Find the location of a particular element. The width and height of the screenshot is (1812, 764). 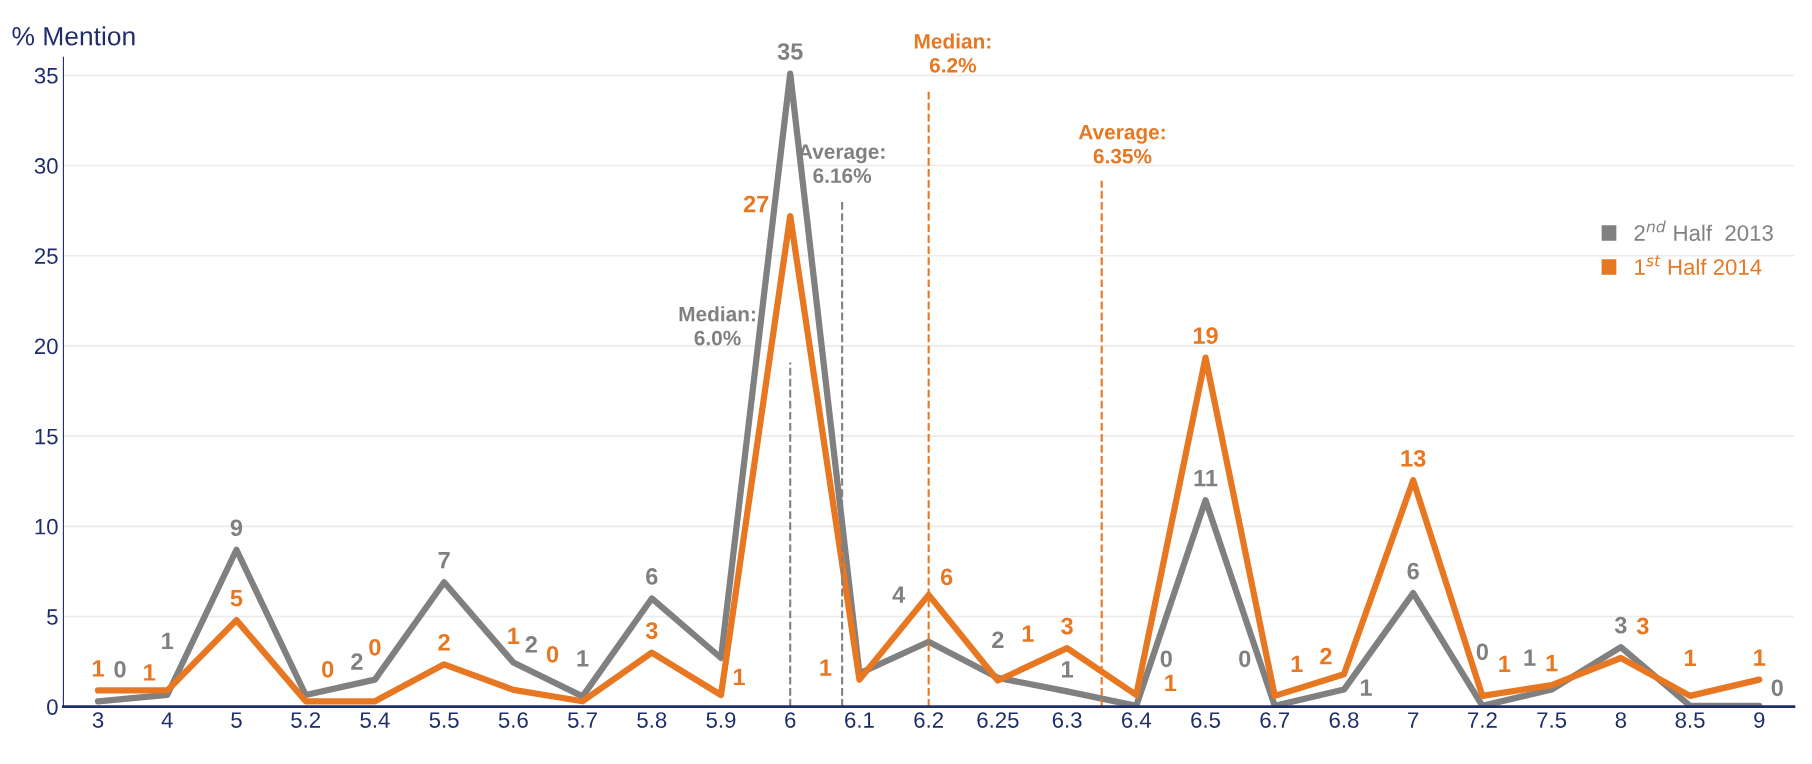

x-tick-label: 5.7 is located at coordinates (582, 720).